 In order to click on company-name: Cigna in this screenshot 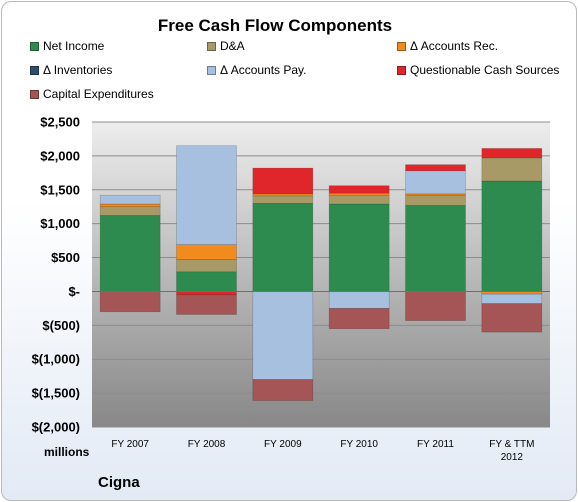, I will do `click(119, 482)`.